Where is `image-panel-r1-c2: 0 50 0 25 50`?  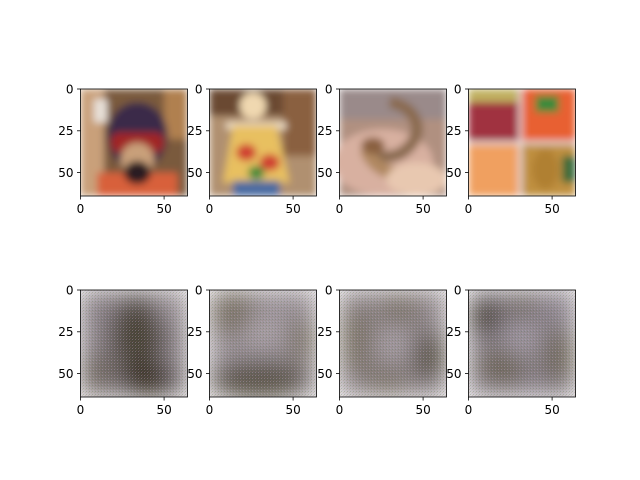
image-panel-r1-c2: 0 50 0 25 50 is located at coordinates (382, 350).